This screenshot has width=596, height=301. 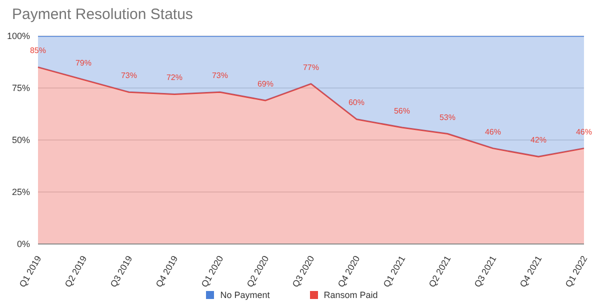 What do you see at coordinates (38, 51) in the screenshot?
I see `data-label: 85%` at bounding box center [38, 51].